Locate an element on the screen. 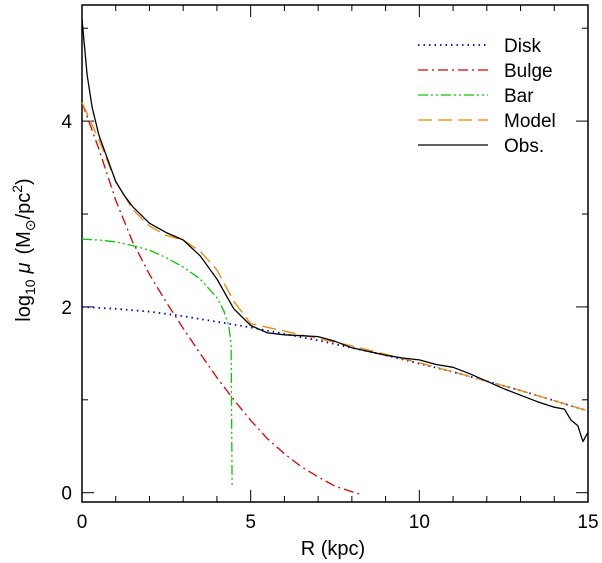 Image resolution: width=602 pixels, height=563 pixels. legend-label: Disk is located at coordinates (522, 46).